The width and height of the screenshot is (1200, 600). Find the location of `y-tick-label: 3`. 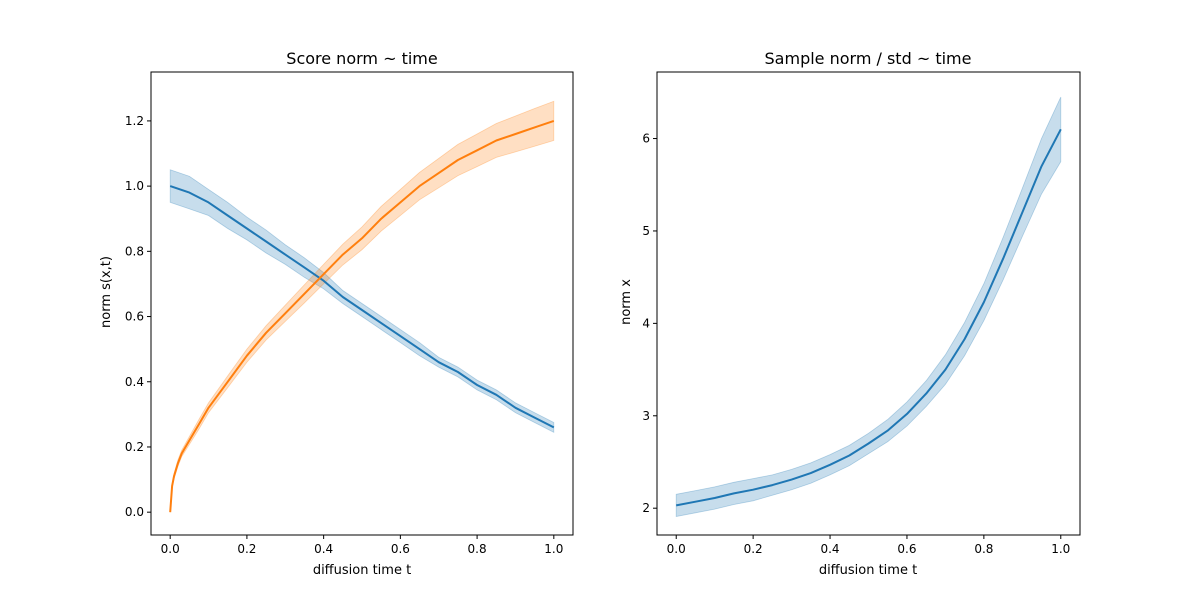

y-tick-label: 3 is located at coordinates (646, 416).